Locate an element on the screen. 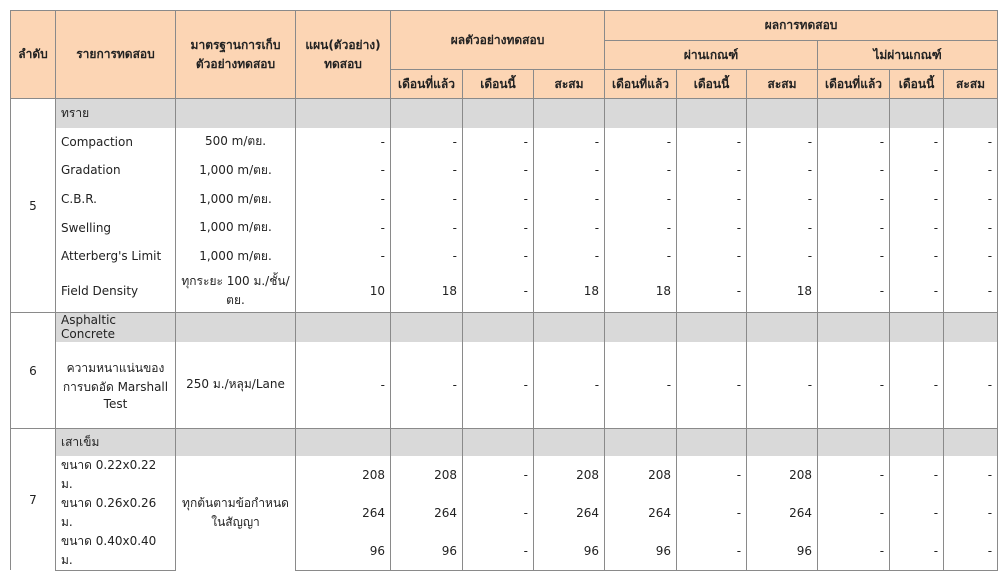  header-cell: ผลตัวอย่างทดสอบ is located at coordinates (497, 40).